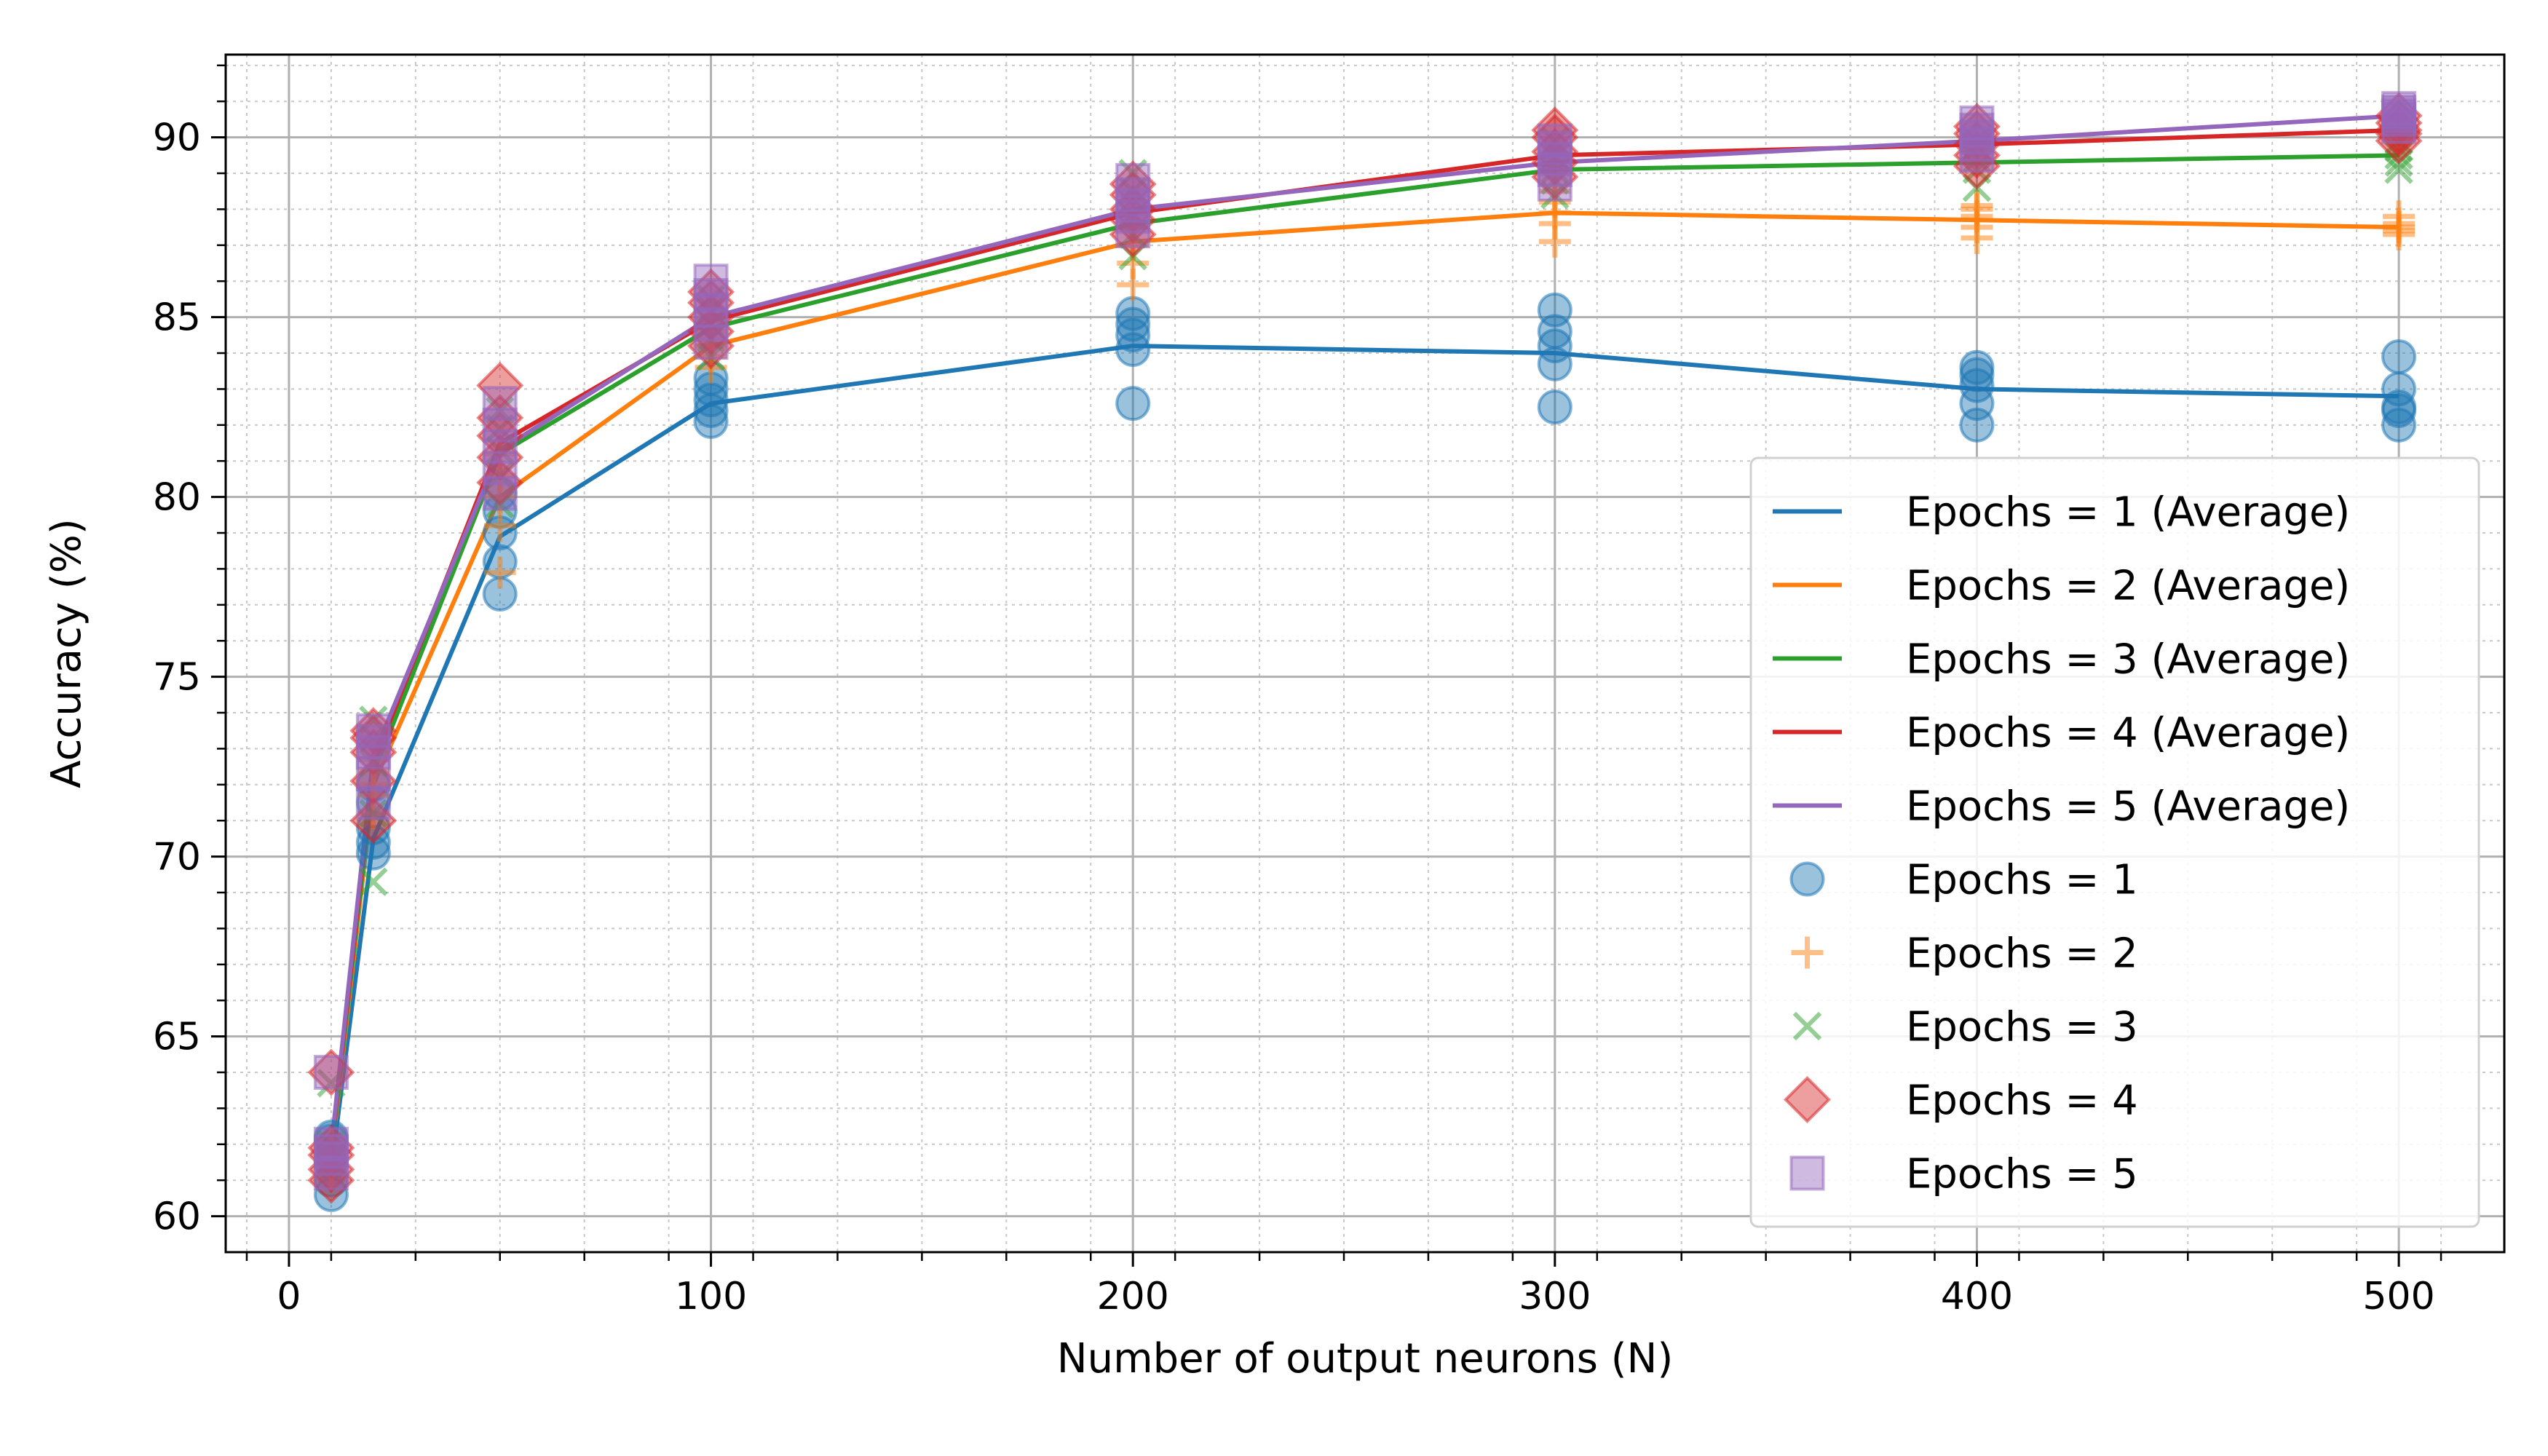  I want to click on x-tick-label: 100, so click(711, 1296).